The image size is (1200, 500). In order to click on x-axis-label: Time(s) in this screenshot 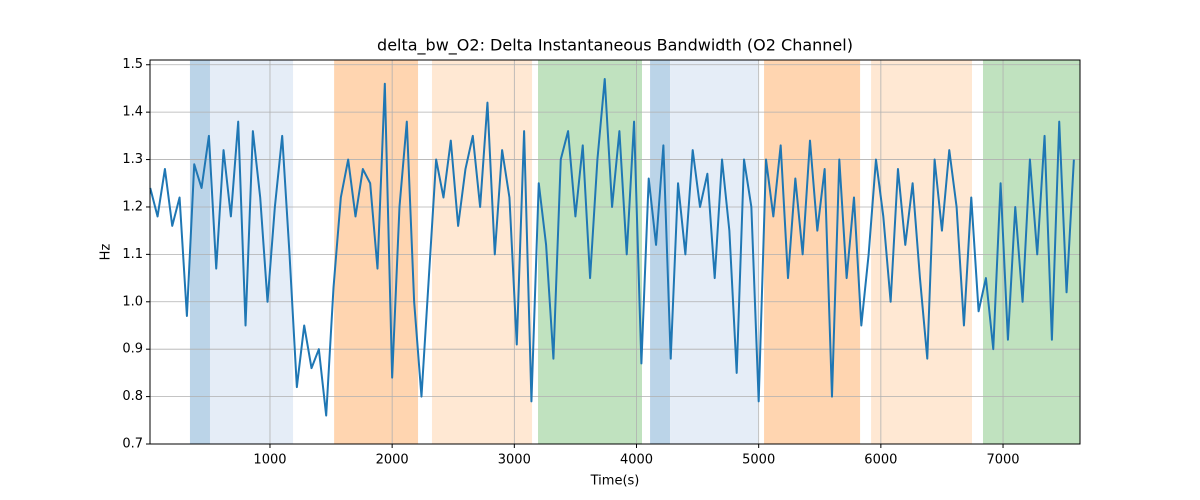, I will do `click(615, 481)`.